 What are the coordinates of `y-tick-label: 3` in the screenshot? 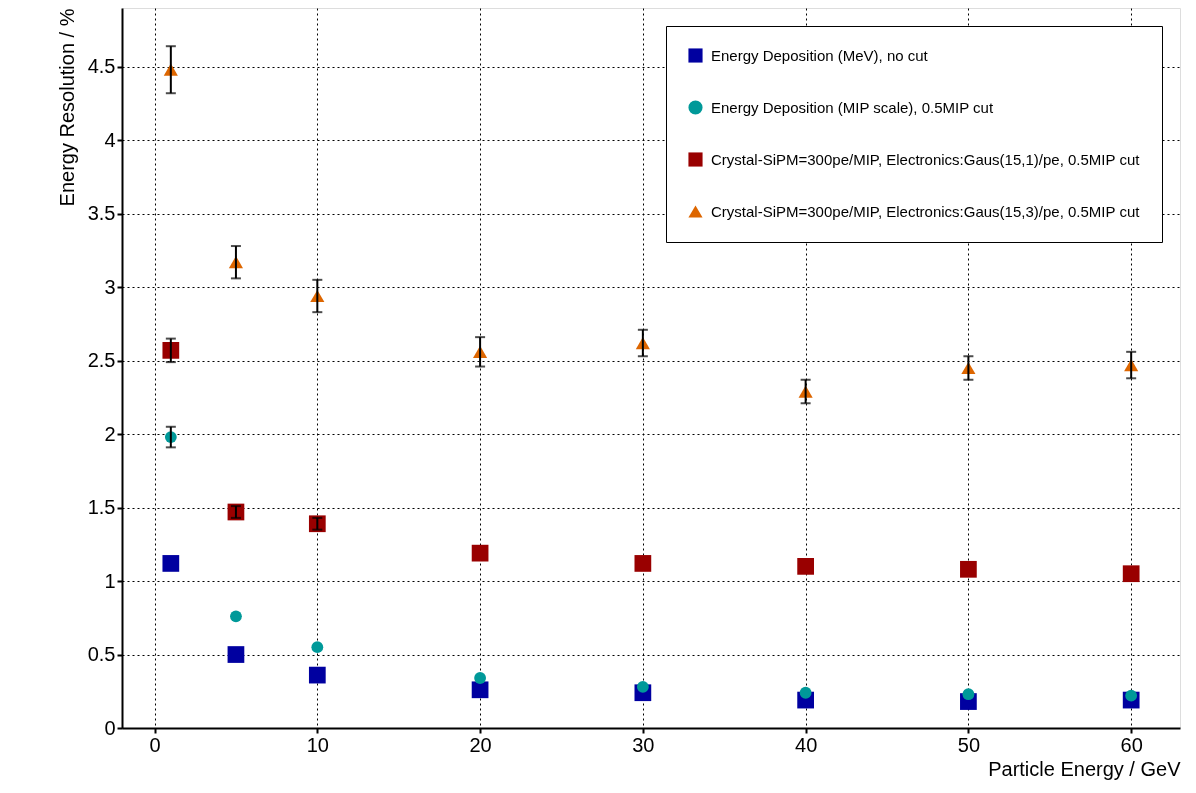 It's located at (110, 286).